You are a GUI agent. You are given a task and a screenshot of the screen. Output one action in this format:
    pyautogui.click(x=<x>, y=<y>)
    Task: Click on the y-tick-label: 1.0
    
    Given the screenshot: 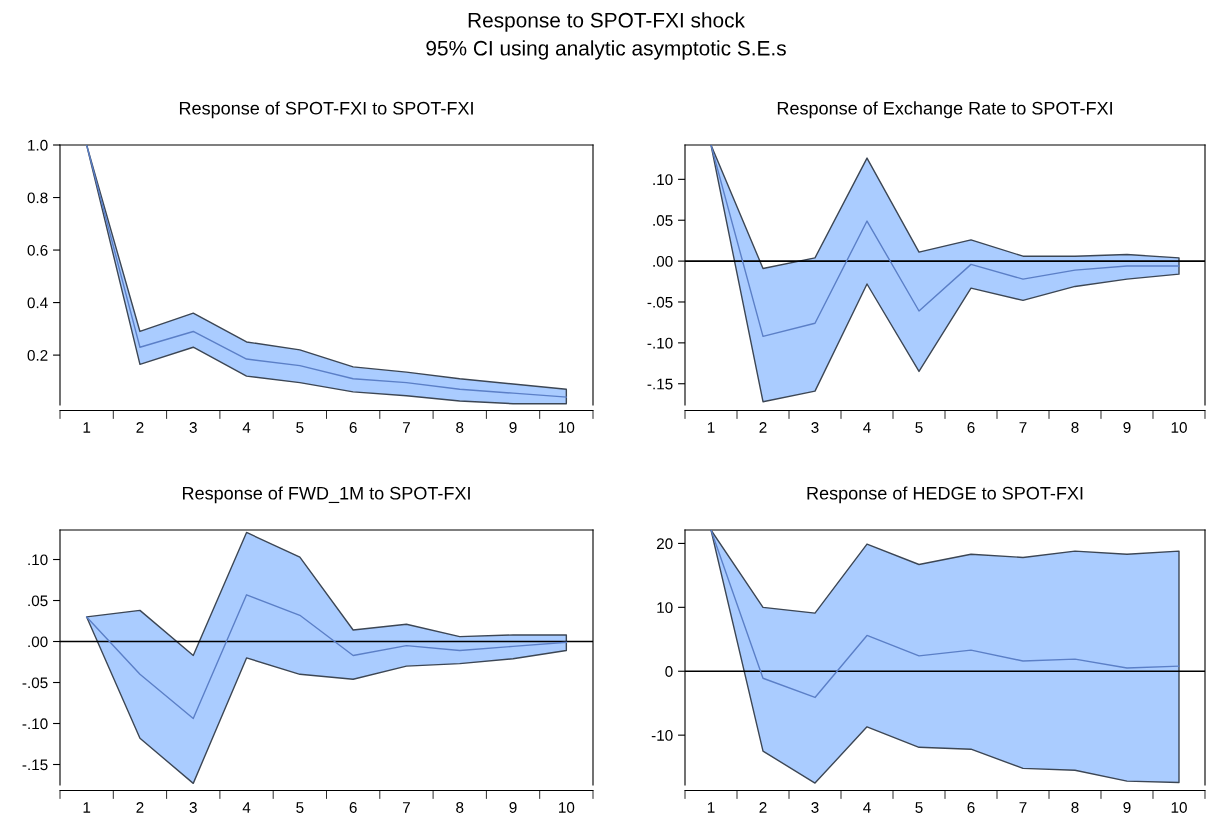 What is the action you would take?
    pyautogui.click(x=38, y=145)
    